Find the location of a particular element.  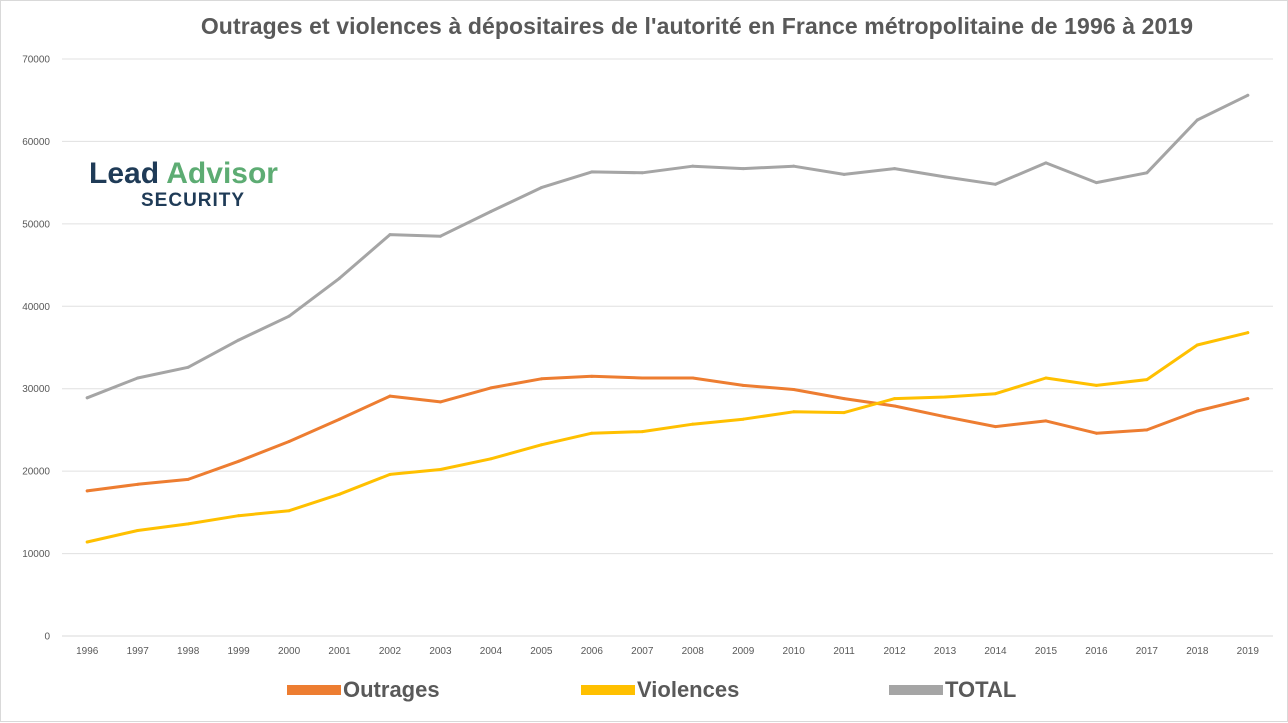

x-tick-label: 2012 is located at coordinates (894, 651).